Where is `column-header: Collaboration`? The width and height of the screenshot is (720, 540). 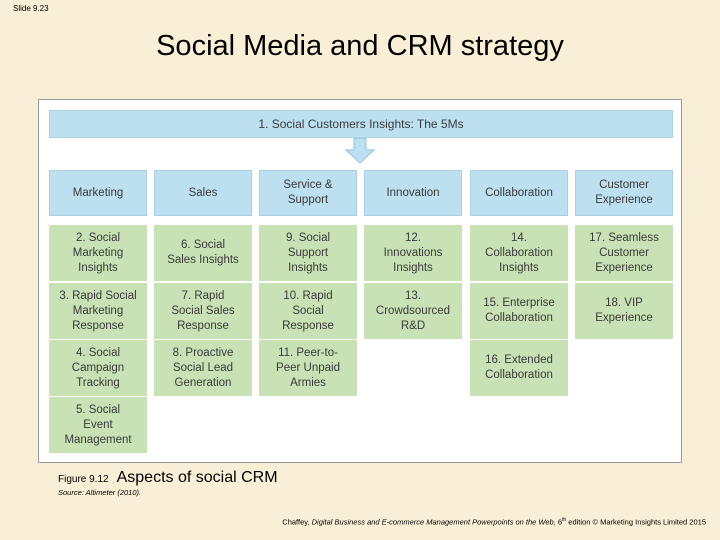
column-header: Collaboration is located at coordinates (519, 193).